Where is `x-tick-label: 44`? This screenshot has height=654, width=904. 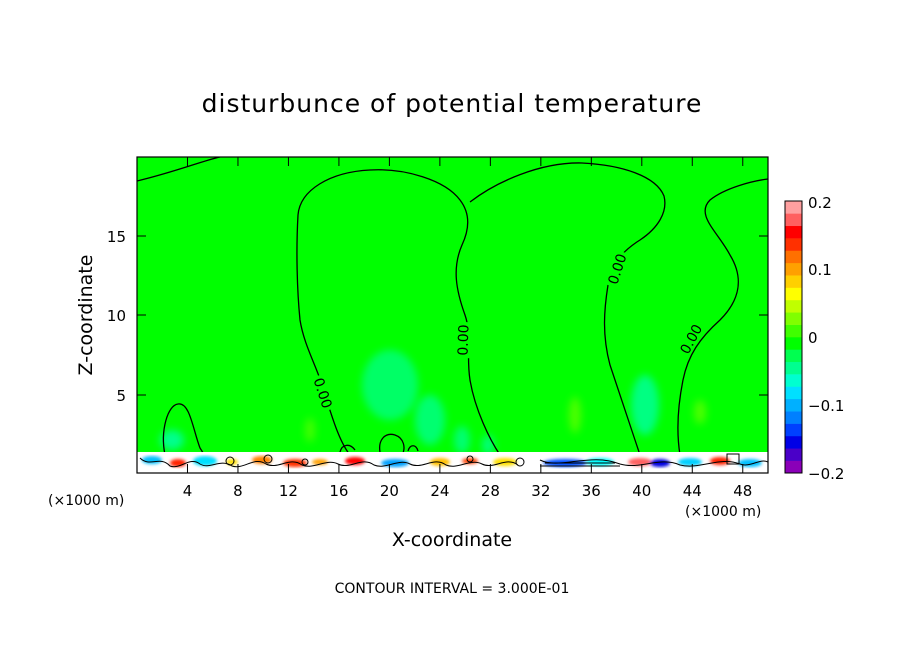 x-tick-label: 44 is located at coordinates (692, 491).